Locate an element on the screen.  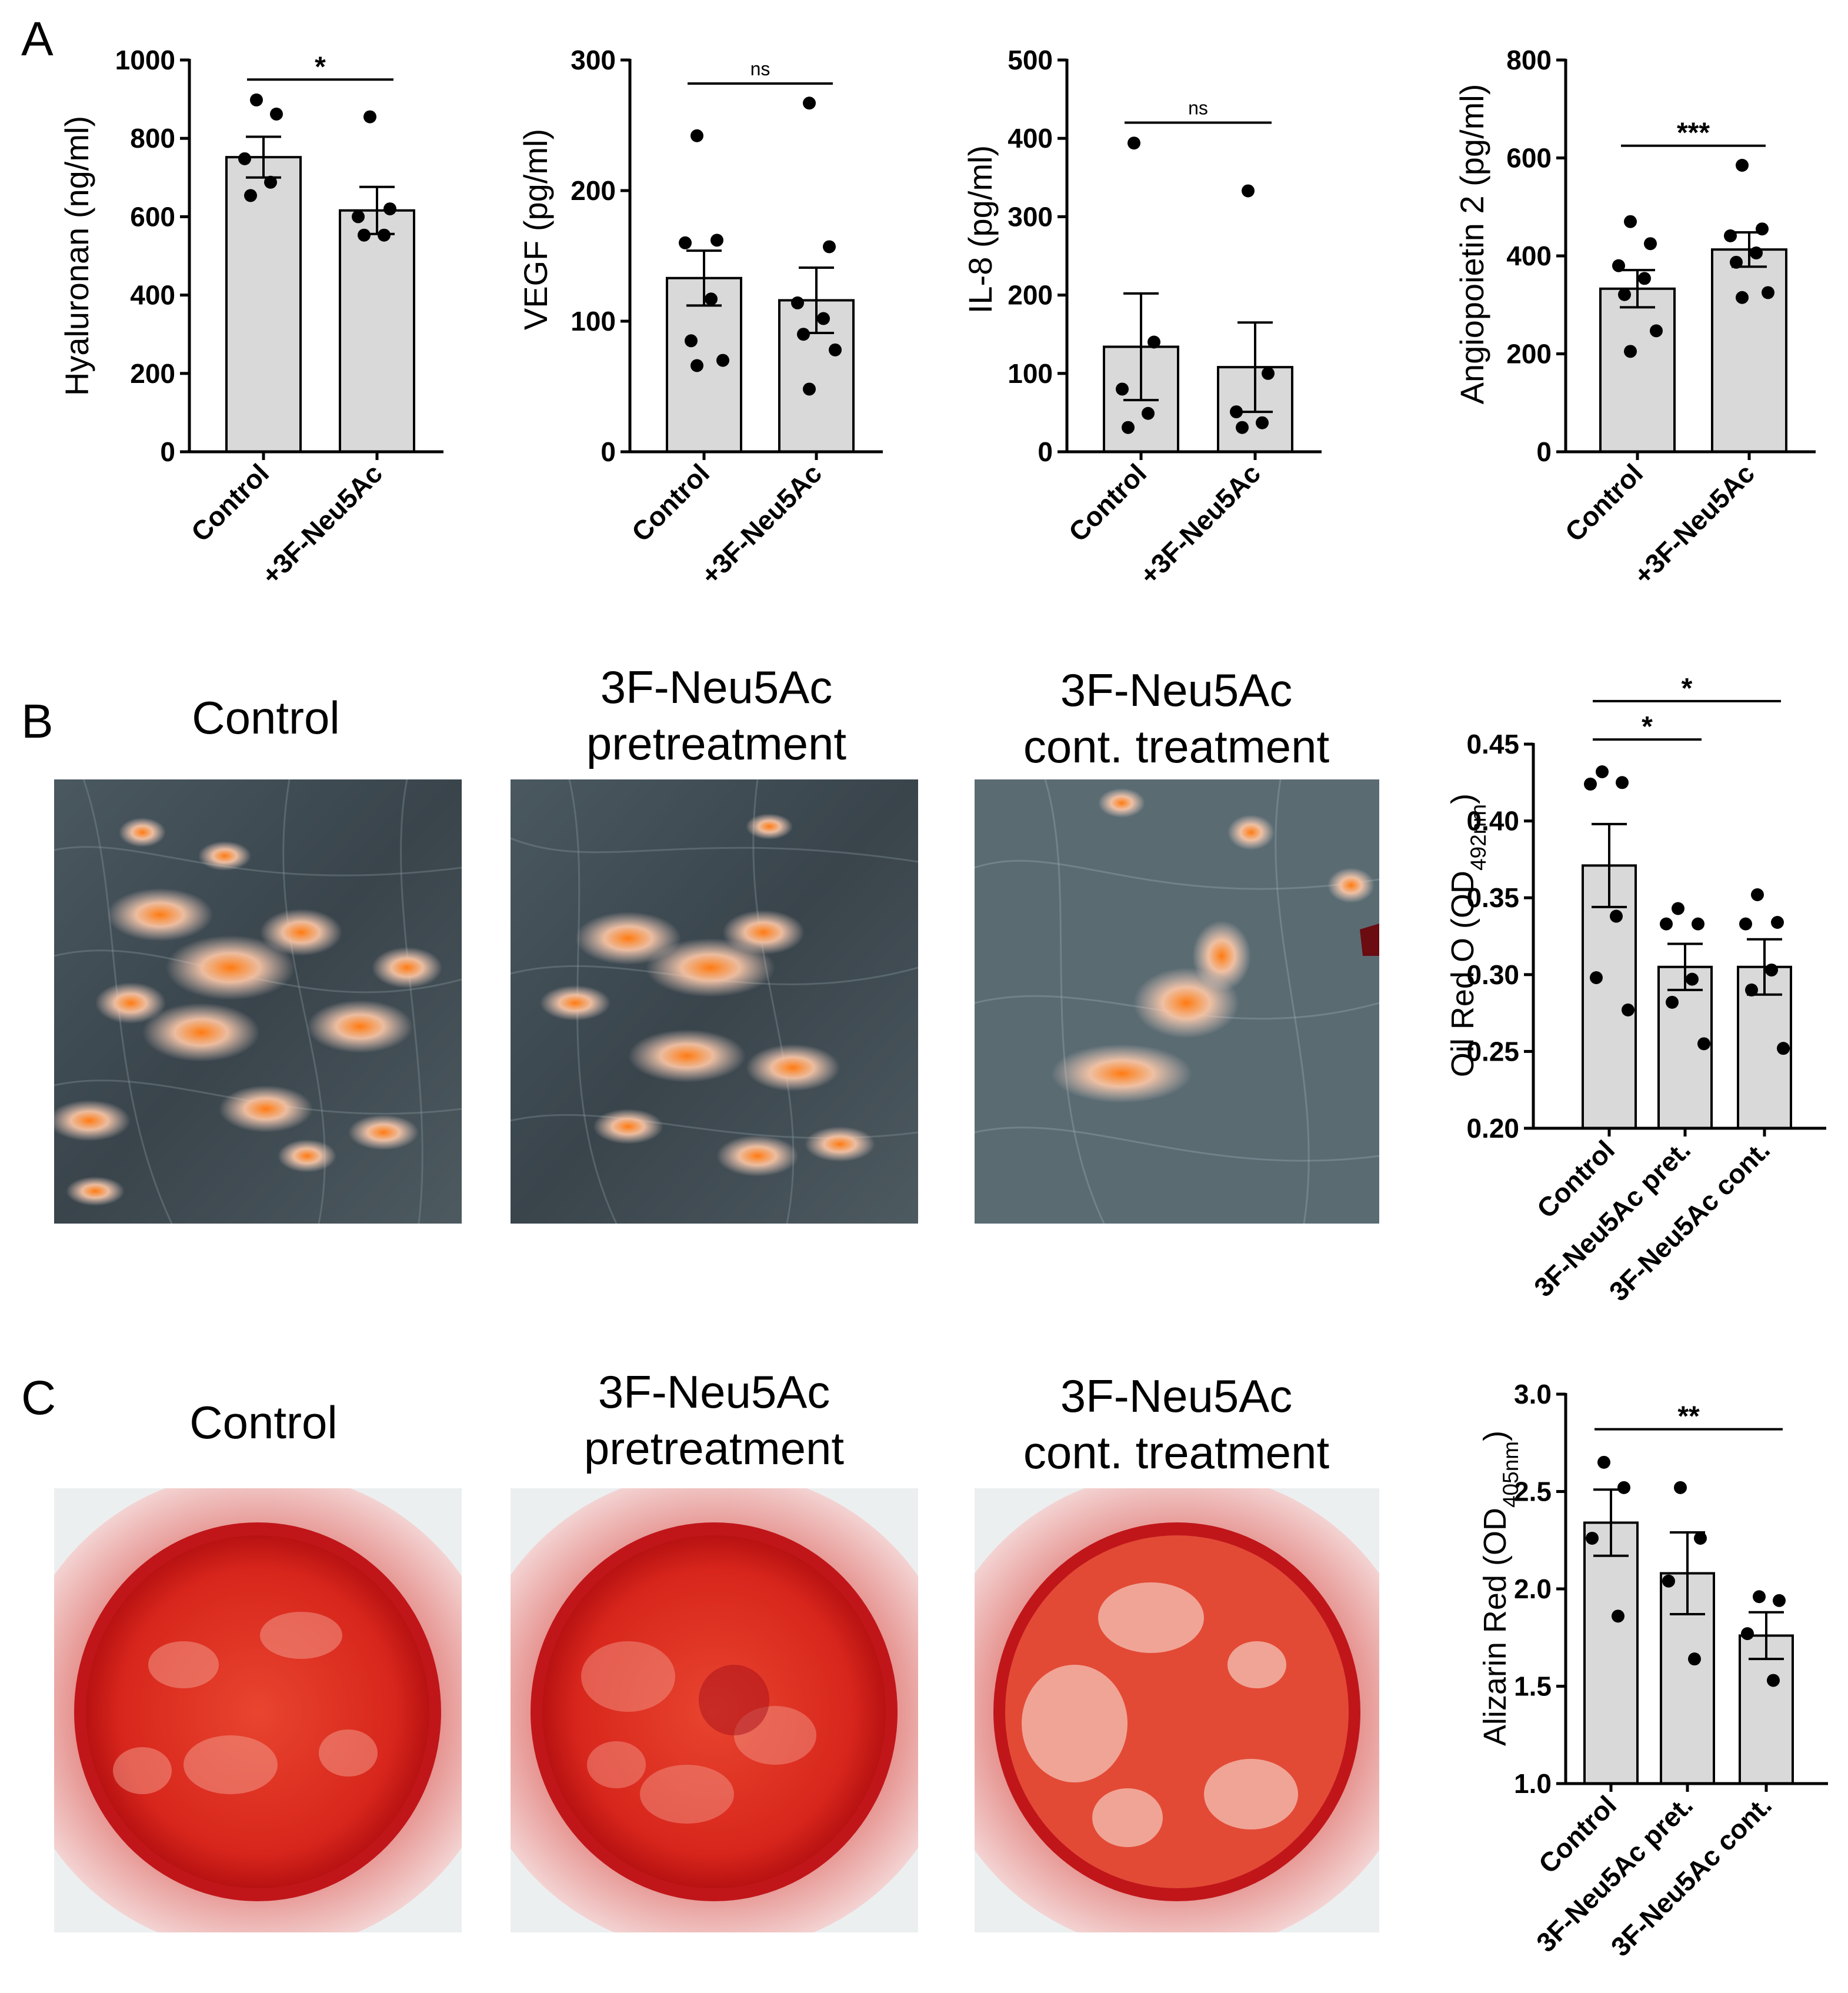
y-axis-label: VEGF (pg/ml) is located at coordinates (535, 230).